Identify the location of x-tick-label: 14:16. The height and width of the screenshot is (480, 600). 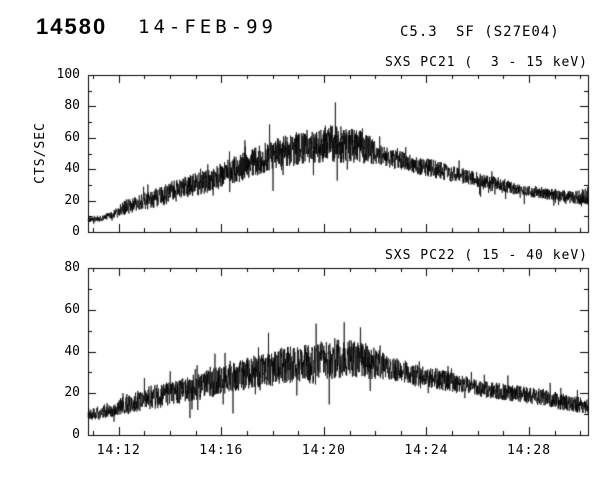
(221, 450).